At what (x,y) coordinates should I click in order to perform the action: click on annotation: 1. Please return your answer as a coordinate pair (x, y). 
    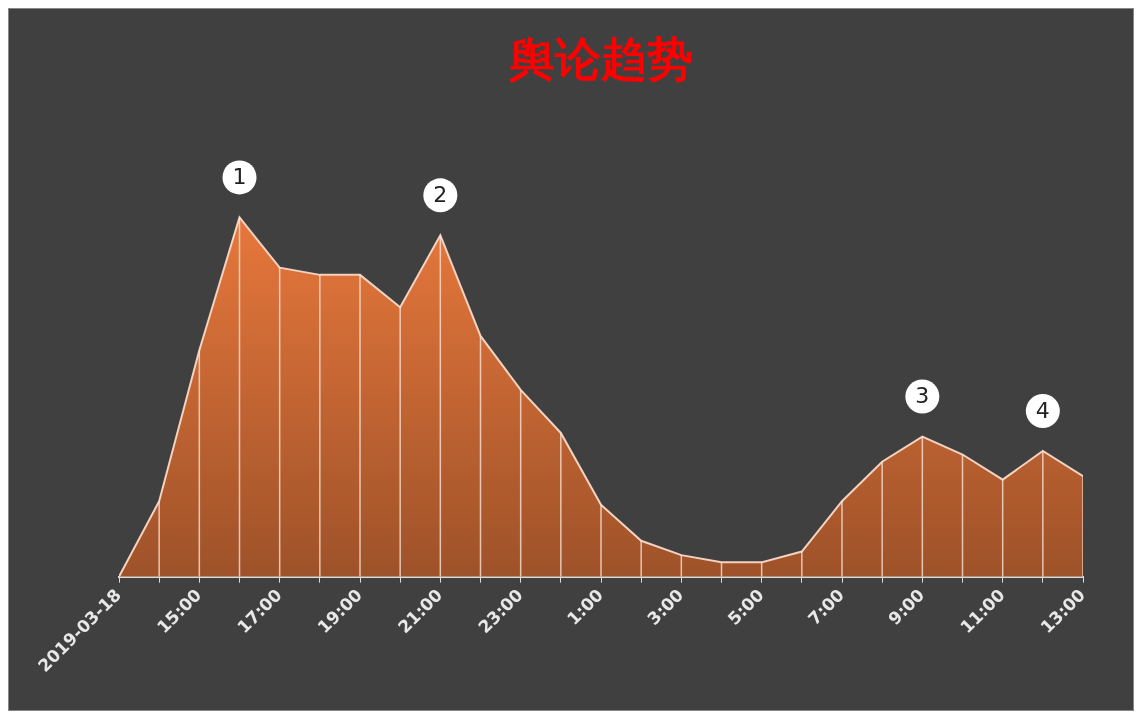
    Looking at the image, I should click on (239, 177).